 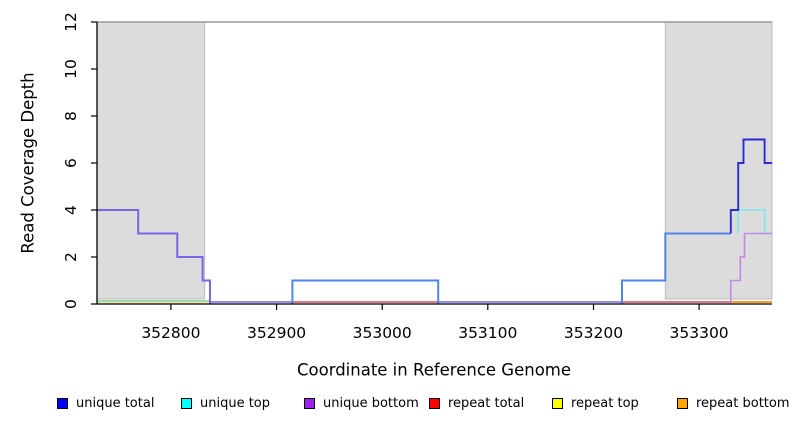 I want to click on y-tick-label: 4, so click(x=71, y=210).